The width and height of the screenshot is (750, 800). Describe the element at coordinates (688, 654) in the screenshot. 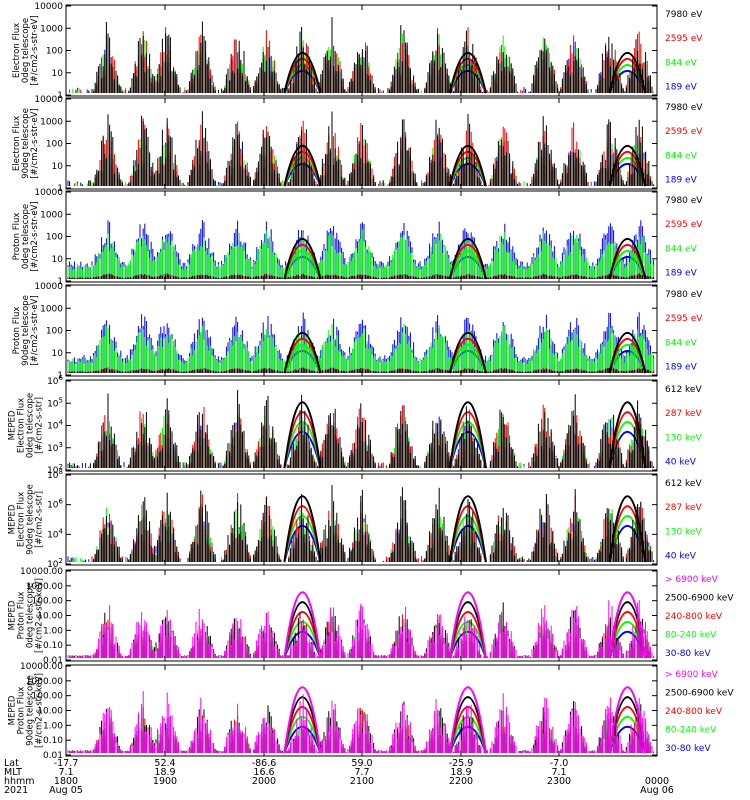

I see `legend-entry: 30-80 keV` at that location.